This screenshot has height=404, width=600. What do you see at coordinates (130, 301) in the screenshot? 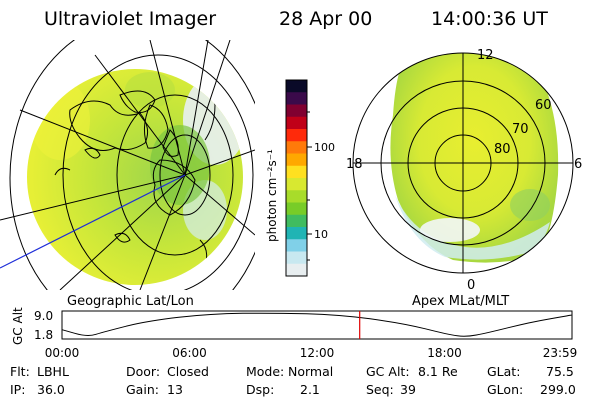
I see `geo-panel-caption: Geographic Lat/Lon` at bounding box center [130, 301].